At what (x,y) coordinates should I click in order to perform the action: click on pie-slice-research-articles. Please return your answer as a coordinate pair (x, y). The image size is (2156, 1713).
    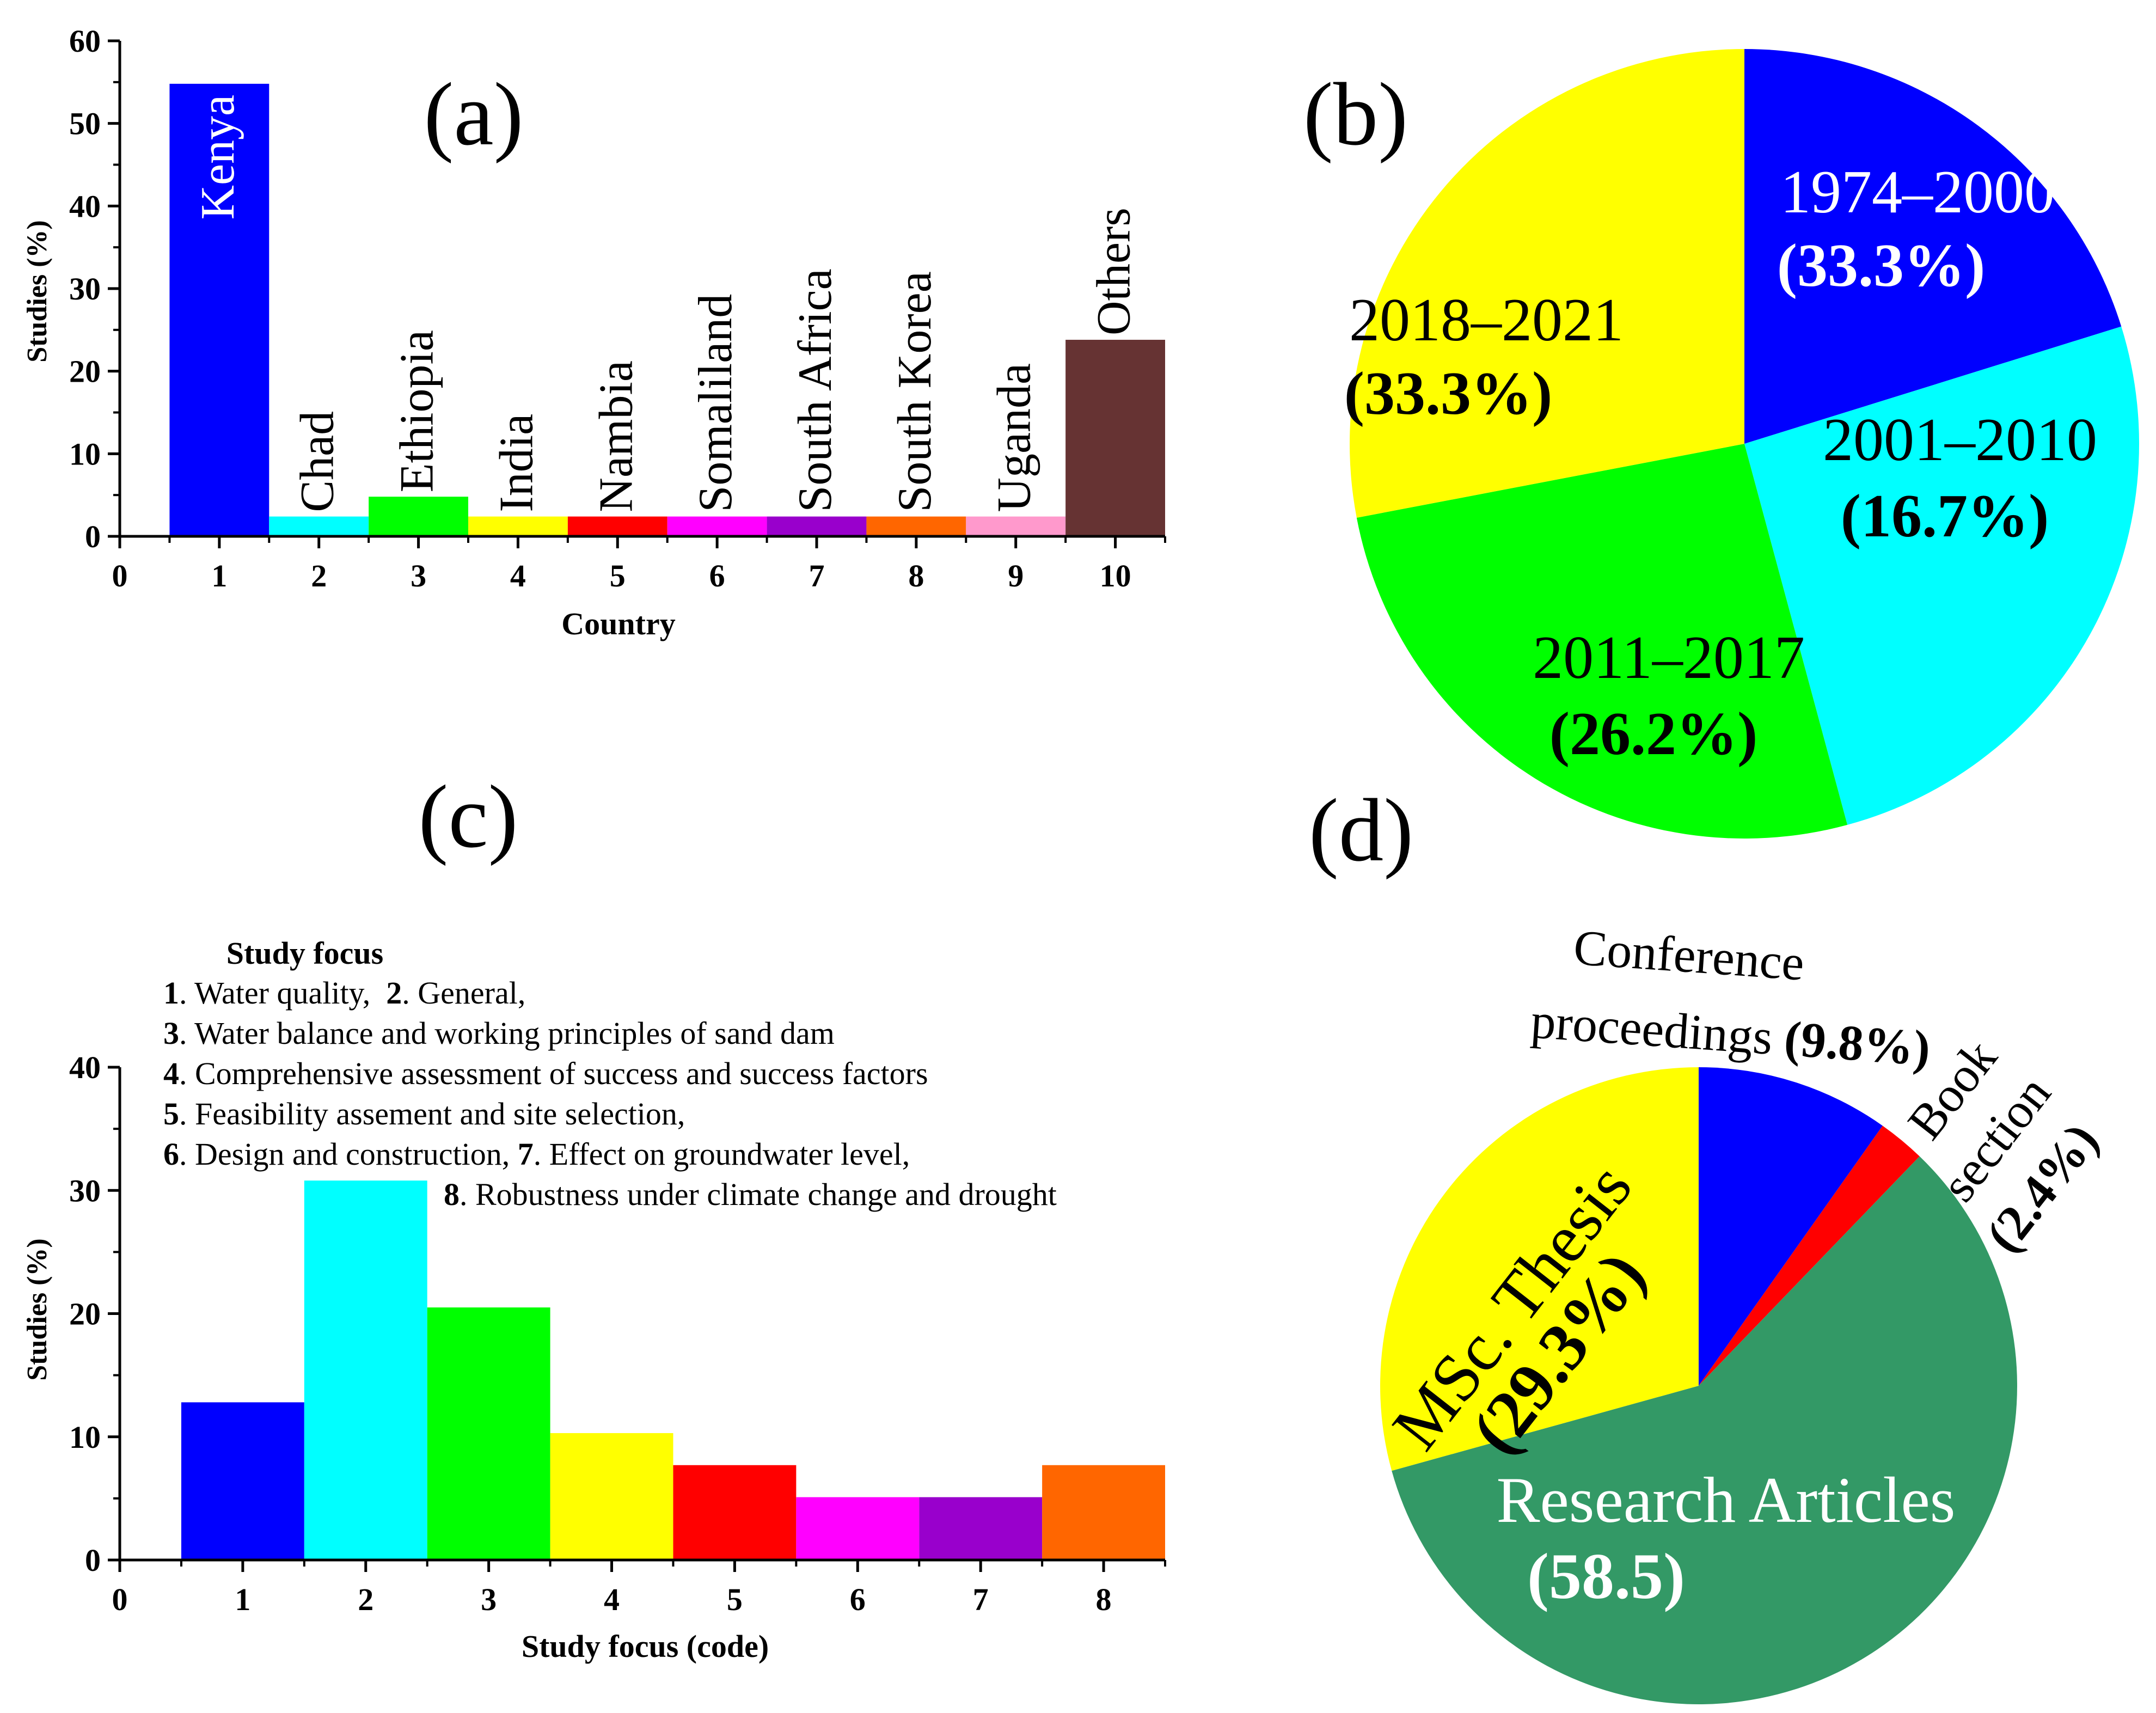
    Looking at the image, I should click on (1704, 1430).